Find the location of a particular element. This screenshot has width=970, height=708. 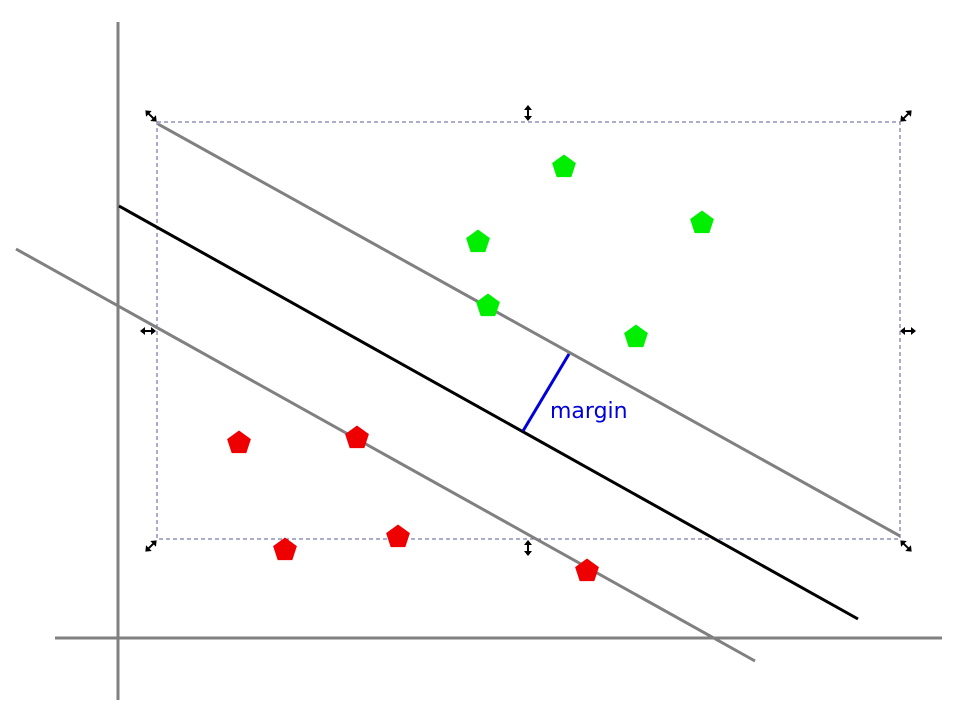

negative-class-points is located at coordinates (413, 503).